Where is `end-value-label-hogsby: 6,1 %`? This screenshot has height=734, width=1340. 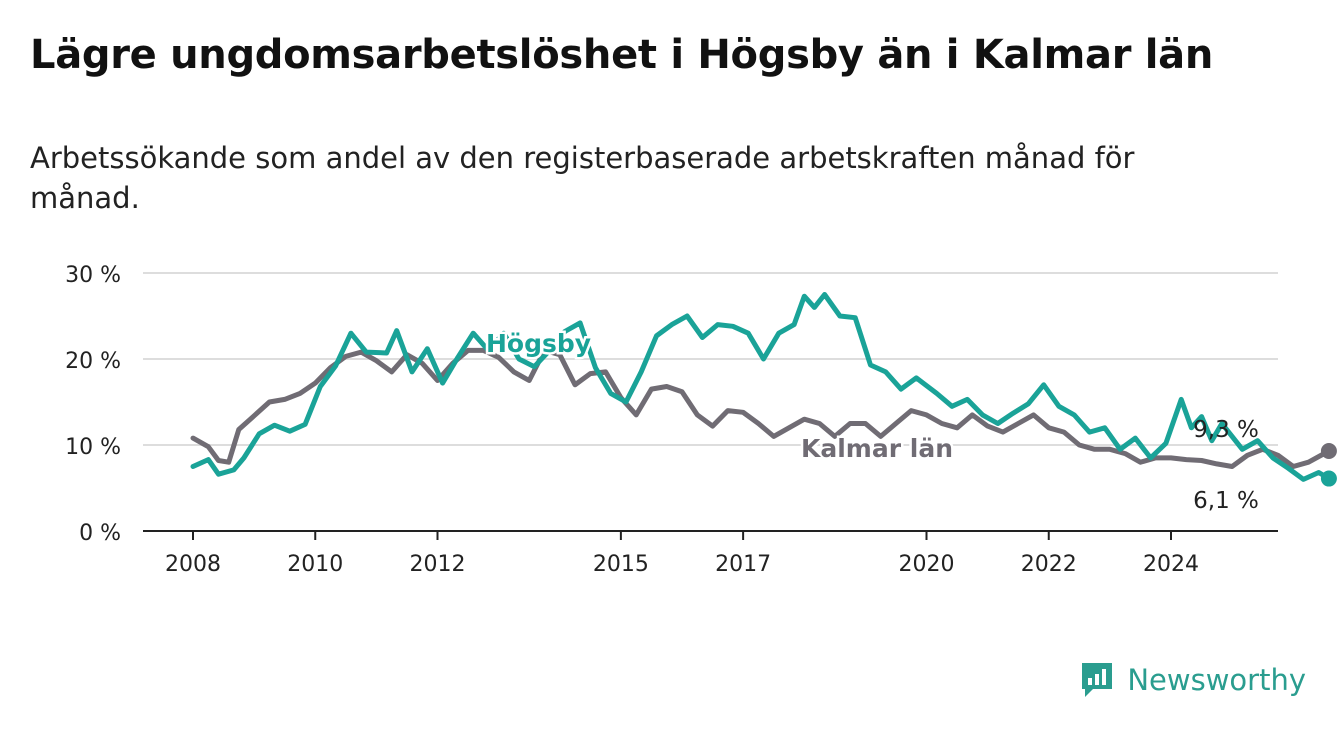 end-value-label-hogsby: 6,1 % is located at coordinates (1226, 501).